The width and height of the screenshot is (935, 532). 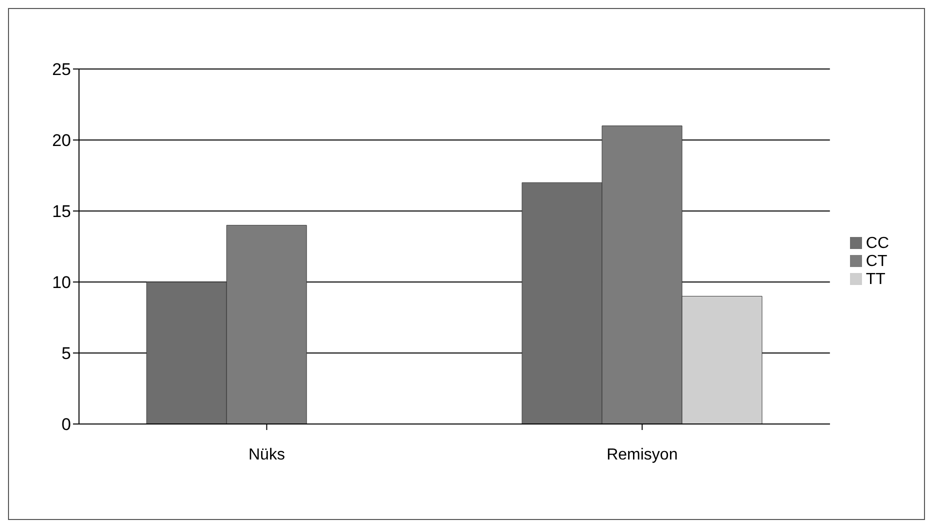 What do you see at coordinates (61, 140) in the screenshot?
I see `y-tick-label: 20` at bounding box center [61, 140].